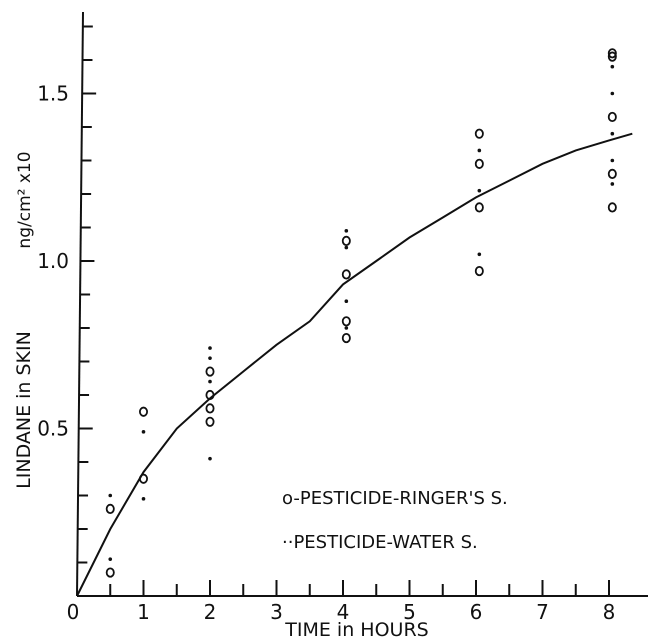 The width and height of the screenshot is (672, 644). What do you see at coordinates (276, 612) in the screenshot?
I see `x-tick-label: 3` at bounding box center [276, 612].